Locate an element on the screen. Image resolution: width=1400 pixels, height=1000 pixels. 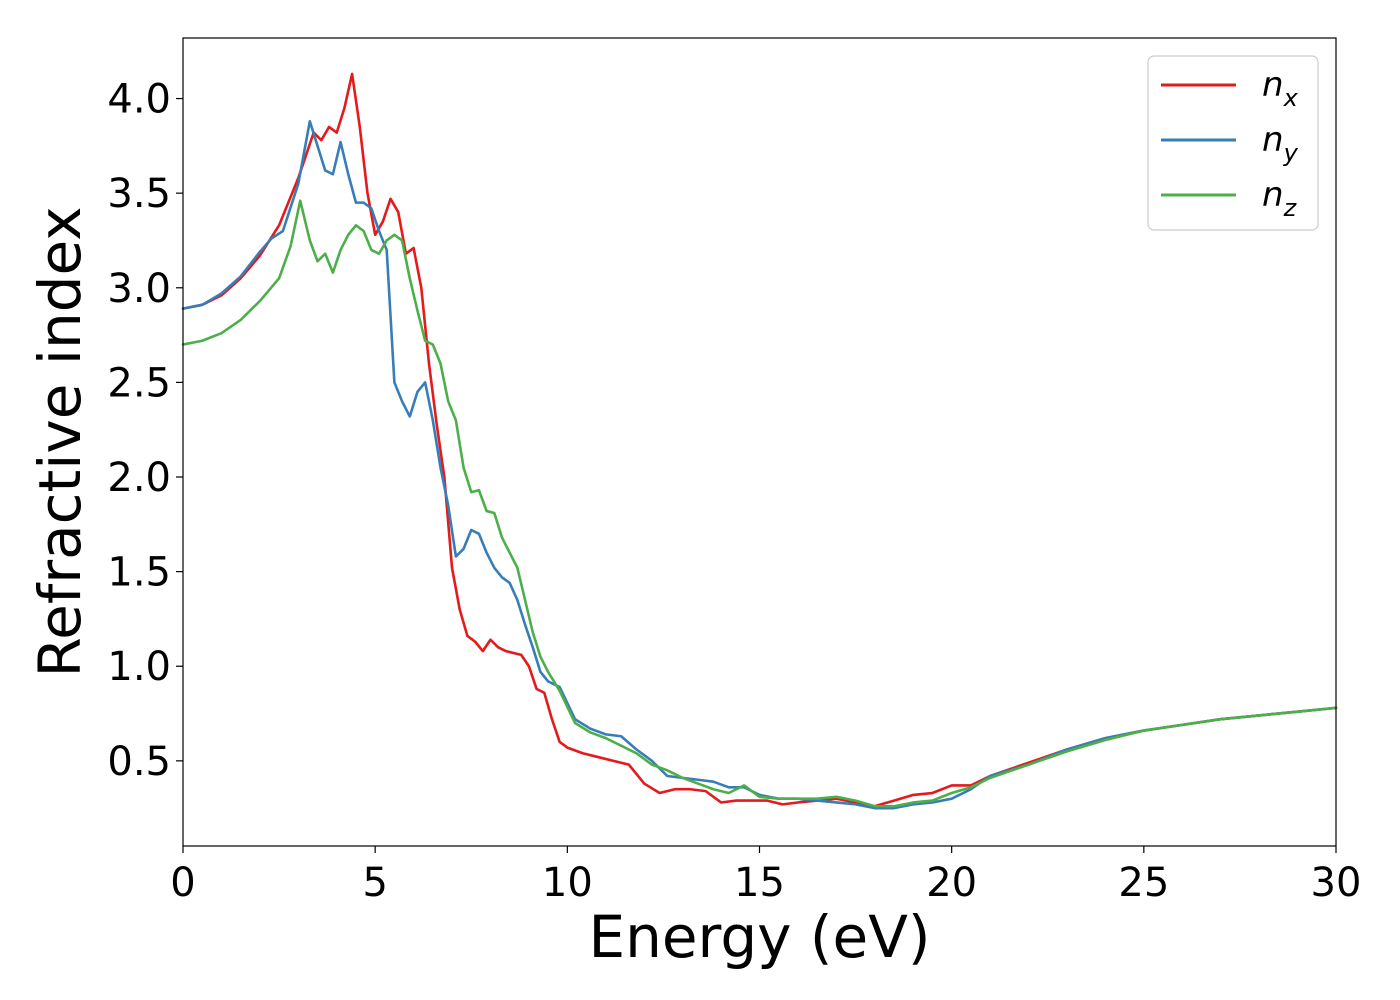
x-tick-label: 15 is located at coordinates (759, 883).